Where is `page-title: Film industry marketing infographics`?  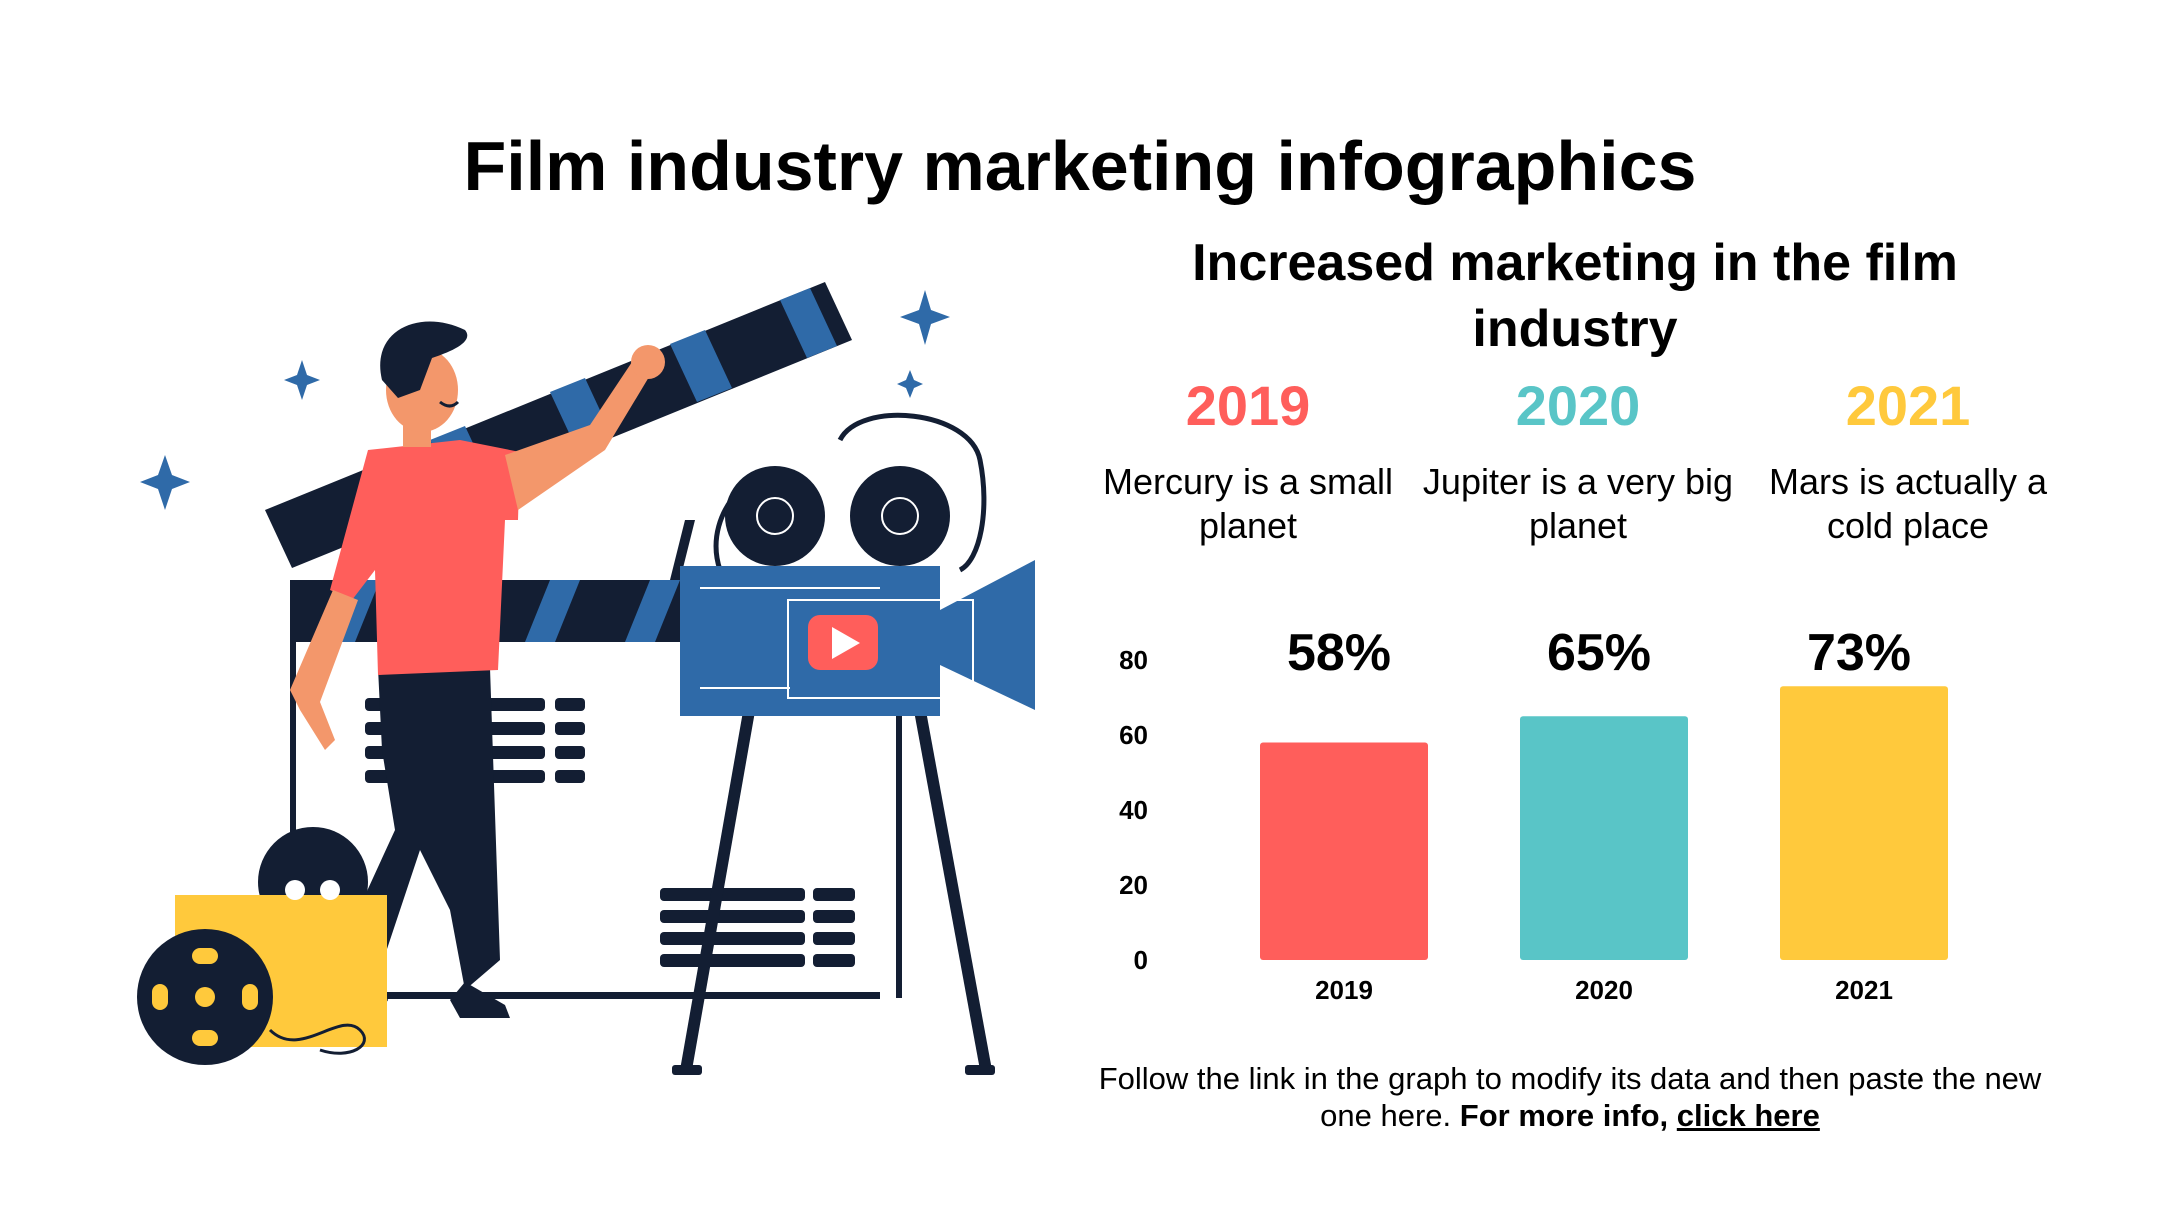
page-title: Film industry marketing infographics is located at coordinates (1080, 166).